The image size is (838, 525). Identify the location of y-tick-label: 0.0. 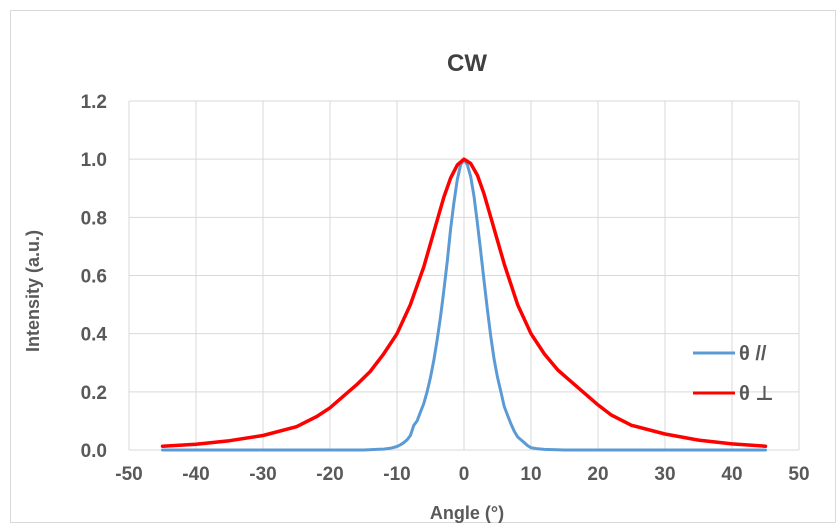
(94, 451).